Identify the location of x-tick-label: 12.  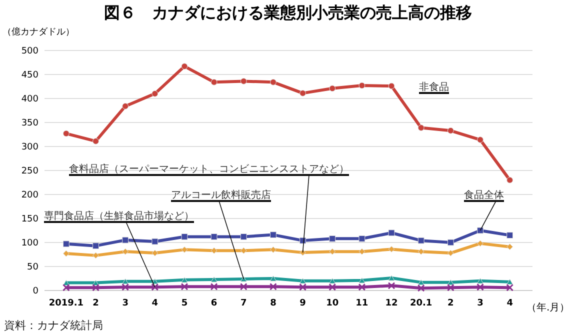
(391, 303).